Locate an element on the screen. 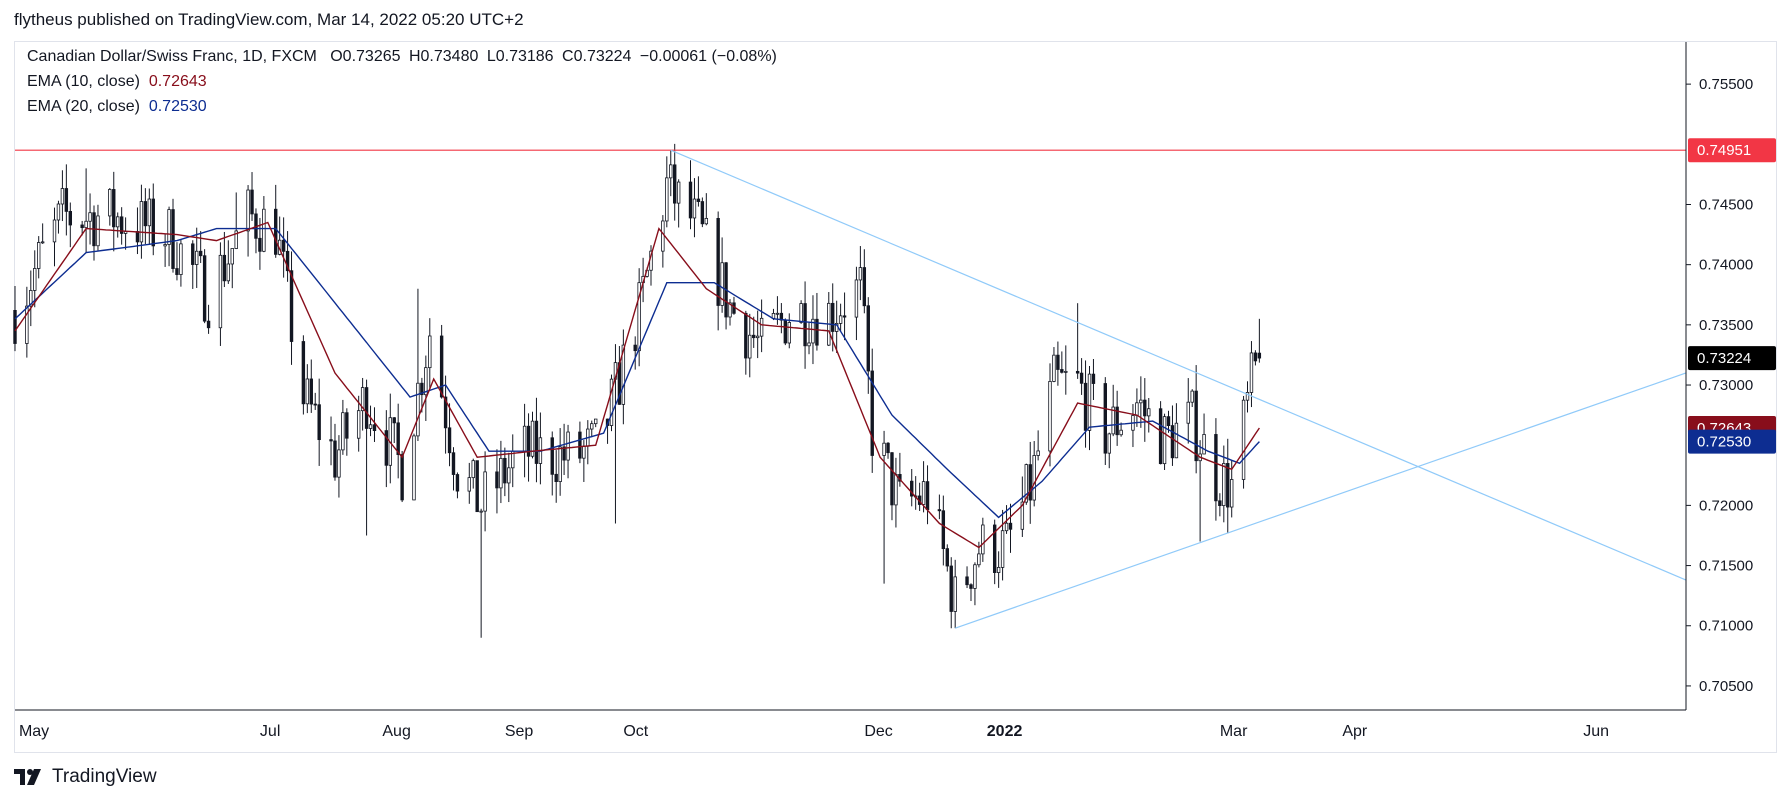 The image size is (1791, 805). ema10-label: EMA (10, close) is located at coordinates (83, 81).